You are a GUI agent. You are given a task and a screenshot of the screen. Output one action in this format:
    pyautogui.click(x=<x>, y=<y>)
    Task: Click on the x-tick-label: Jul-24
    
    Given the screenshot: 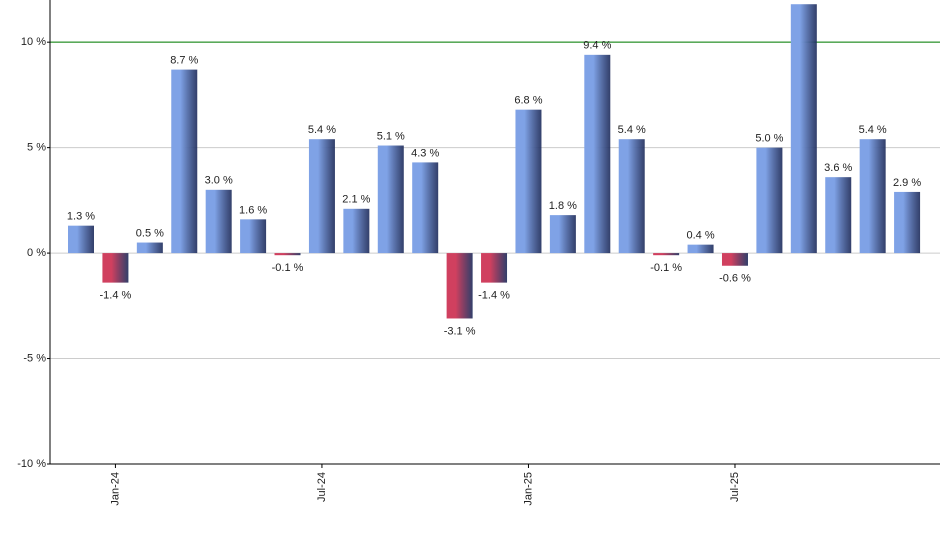 What is the action you would take?
    pyautogui.click(x=322, y=487)
    